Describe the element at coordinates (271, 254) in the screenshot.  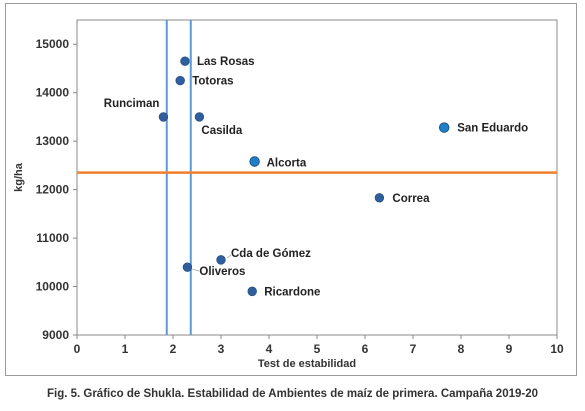
I see `point-label: Cda de Gómez` at that location.